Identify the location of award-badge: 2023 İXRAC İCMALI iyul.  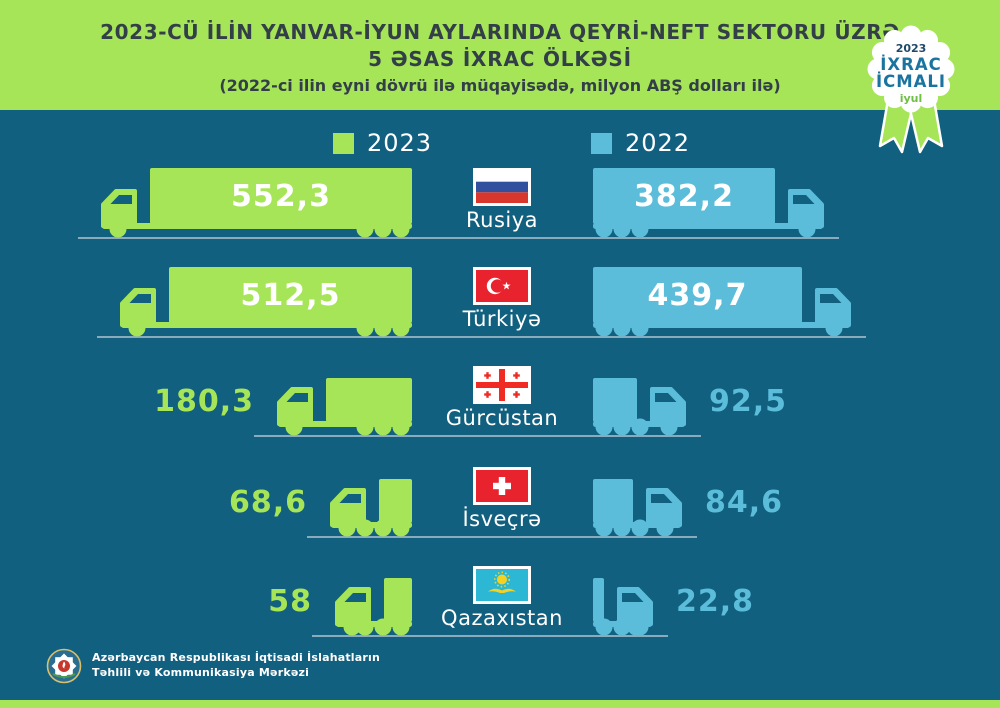
(911, 89).